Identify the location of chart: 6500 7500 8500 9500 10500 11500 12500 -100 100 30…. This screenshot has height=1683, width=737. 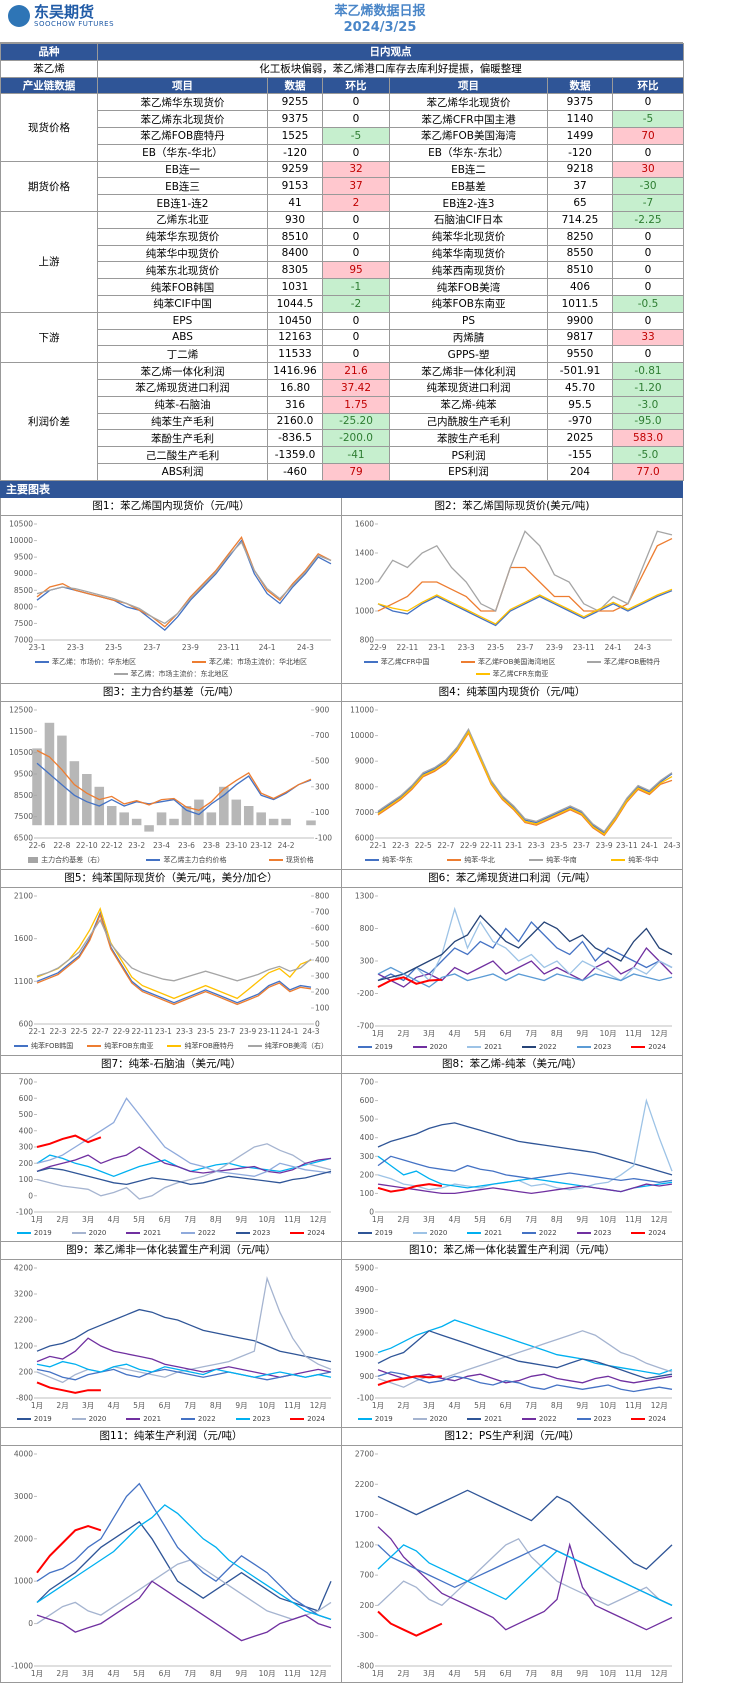
(170, 777).